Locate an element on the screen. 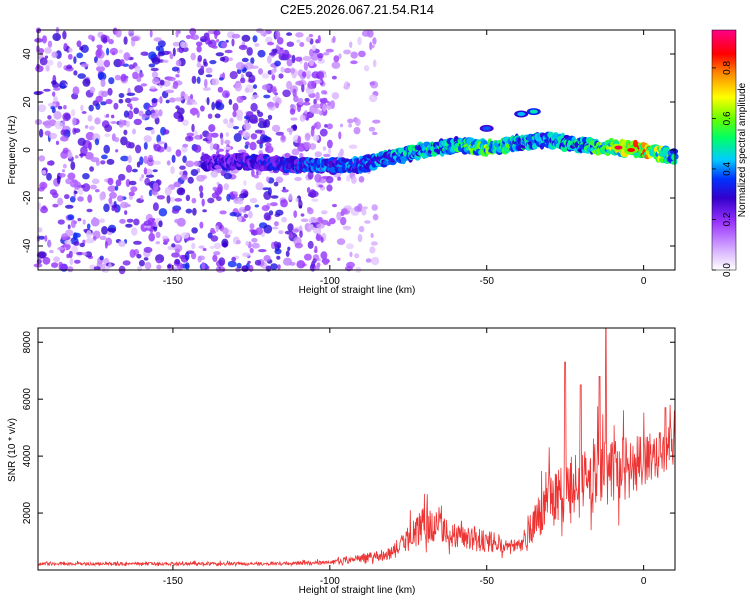  spectrogram-feature-core is located at coordinates (533, 111).